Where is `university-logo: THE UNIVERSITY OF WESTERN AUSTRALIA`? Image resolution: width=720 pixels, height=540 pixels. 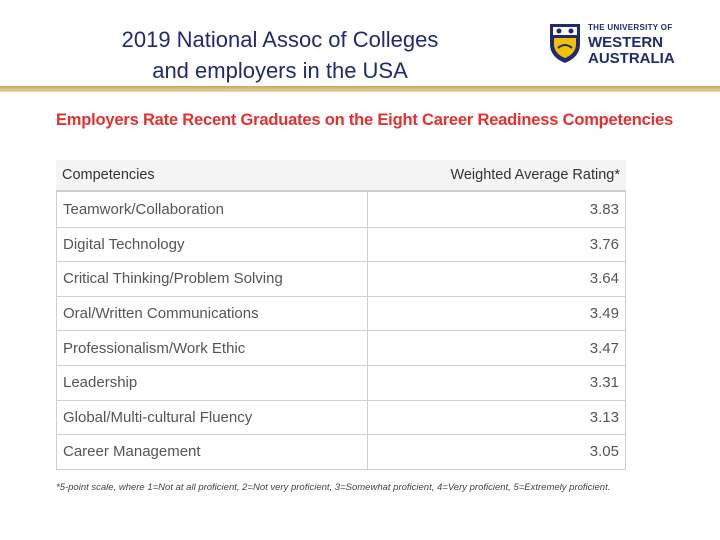
university-logo: THE UNIVERSITY OF WESTERN AUSTRALIA is located at coordinates (618, 44).